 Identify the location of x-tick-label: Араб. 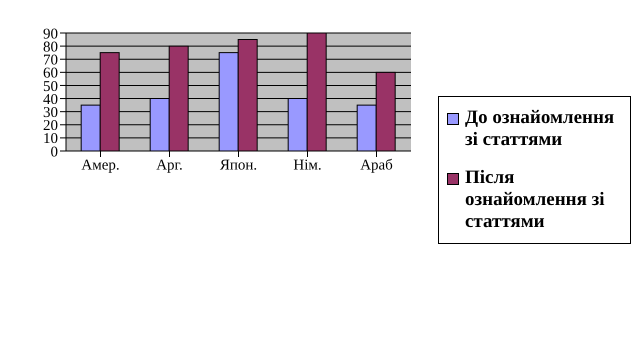
(377, 166).